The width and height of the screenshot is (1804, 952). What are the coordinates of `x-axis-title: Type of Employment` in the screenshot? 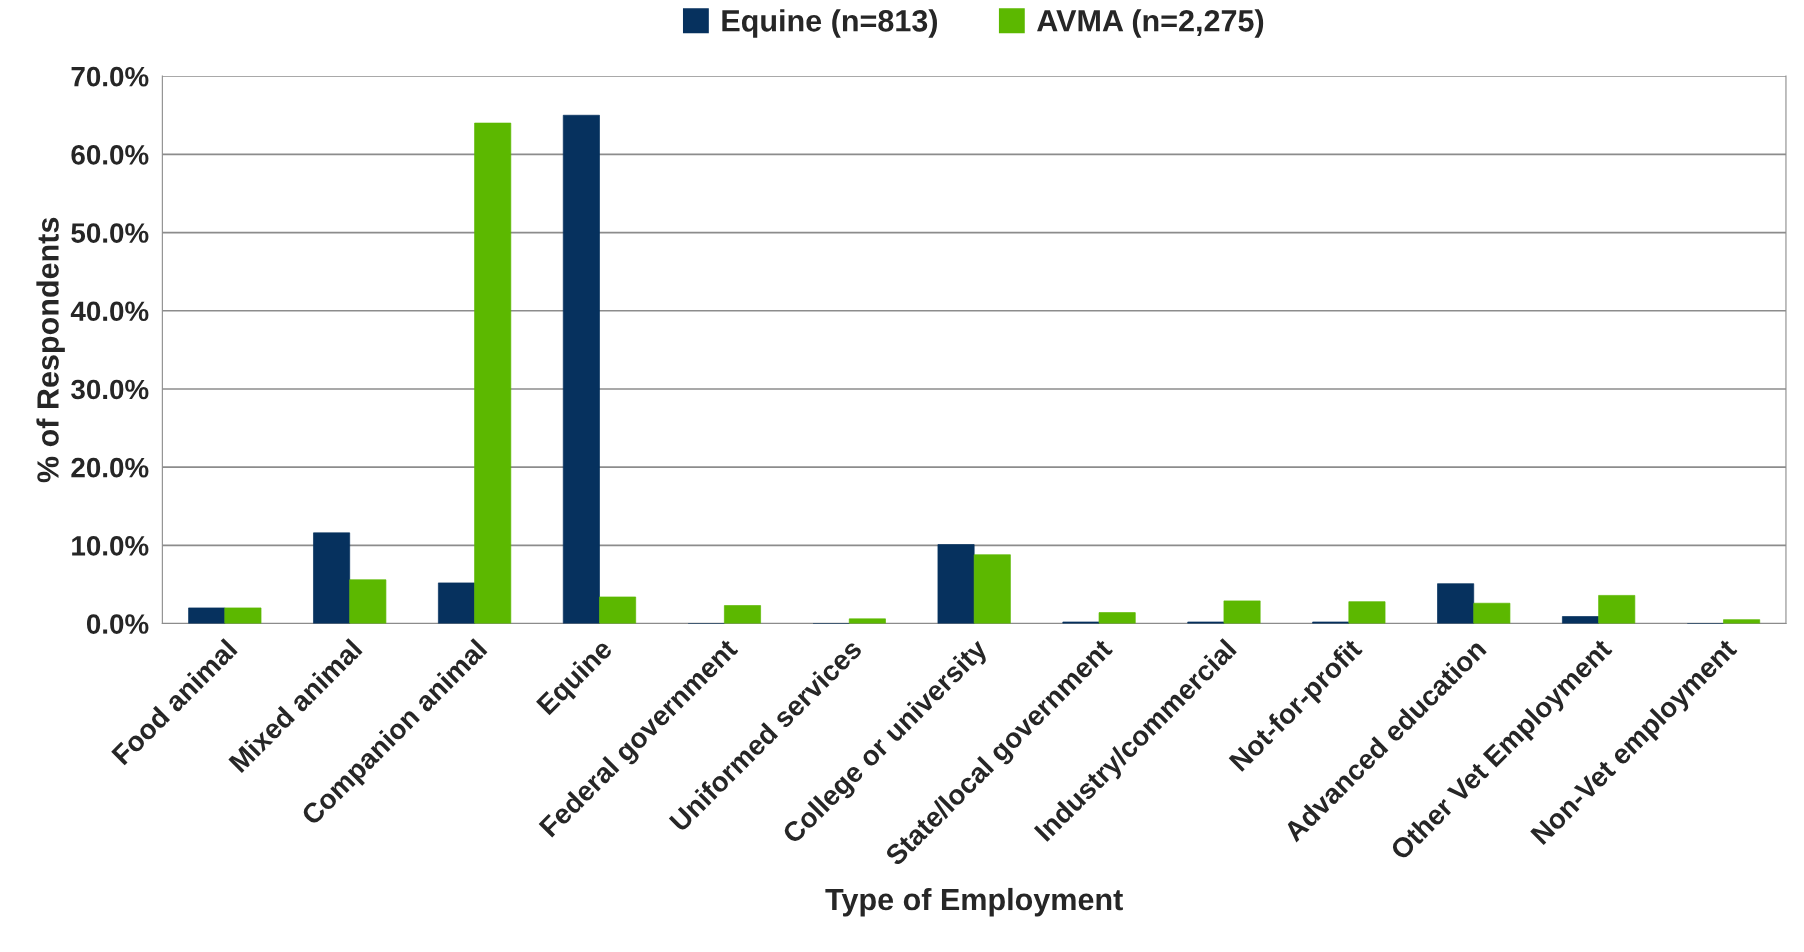 It's located at (974, 902).